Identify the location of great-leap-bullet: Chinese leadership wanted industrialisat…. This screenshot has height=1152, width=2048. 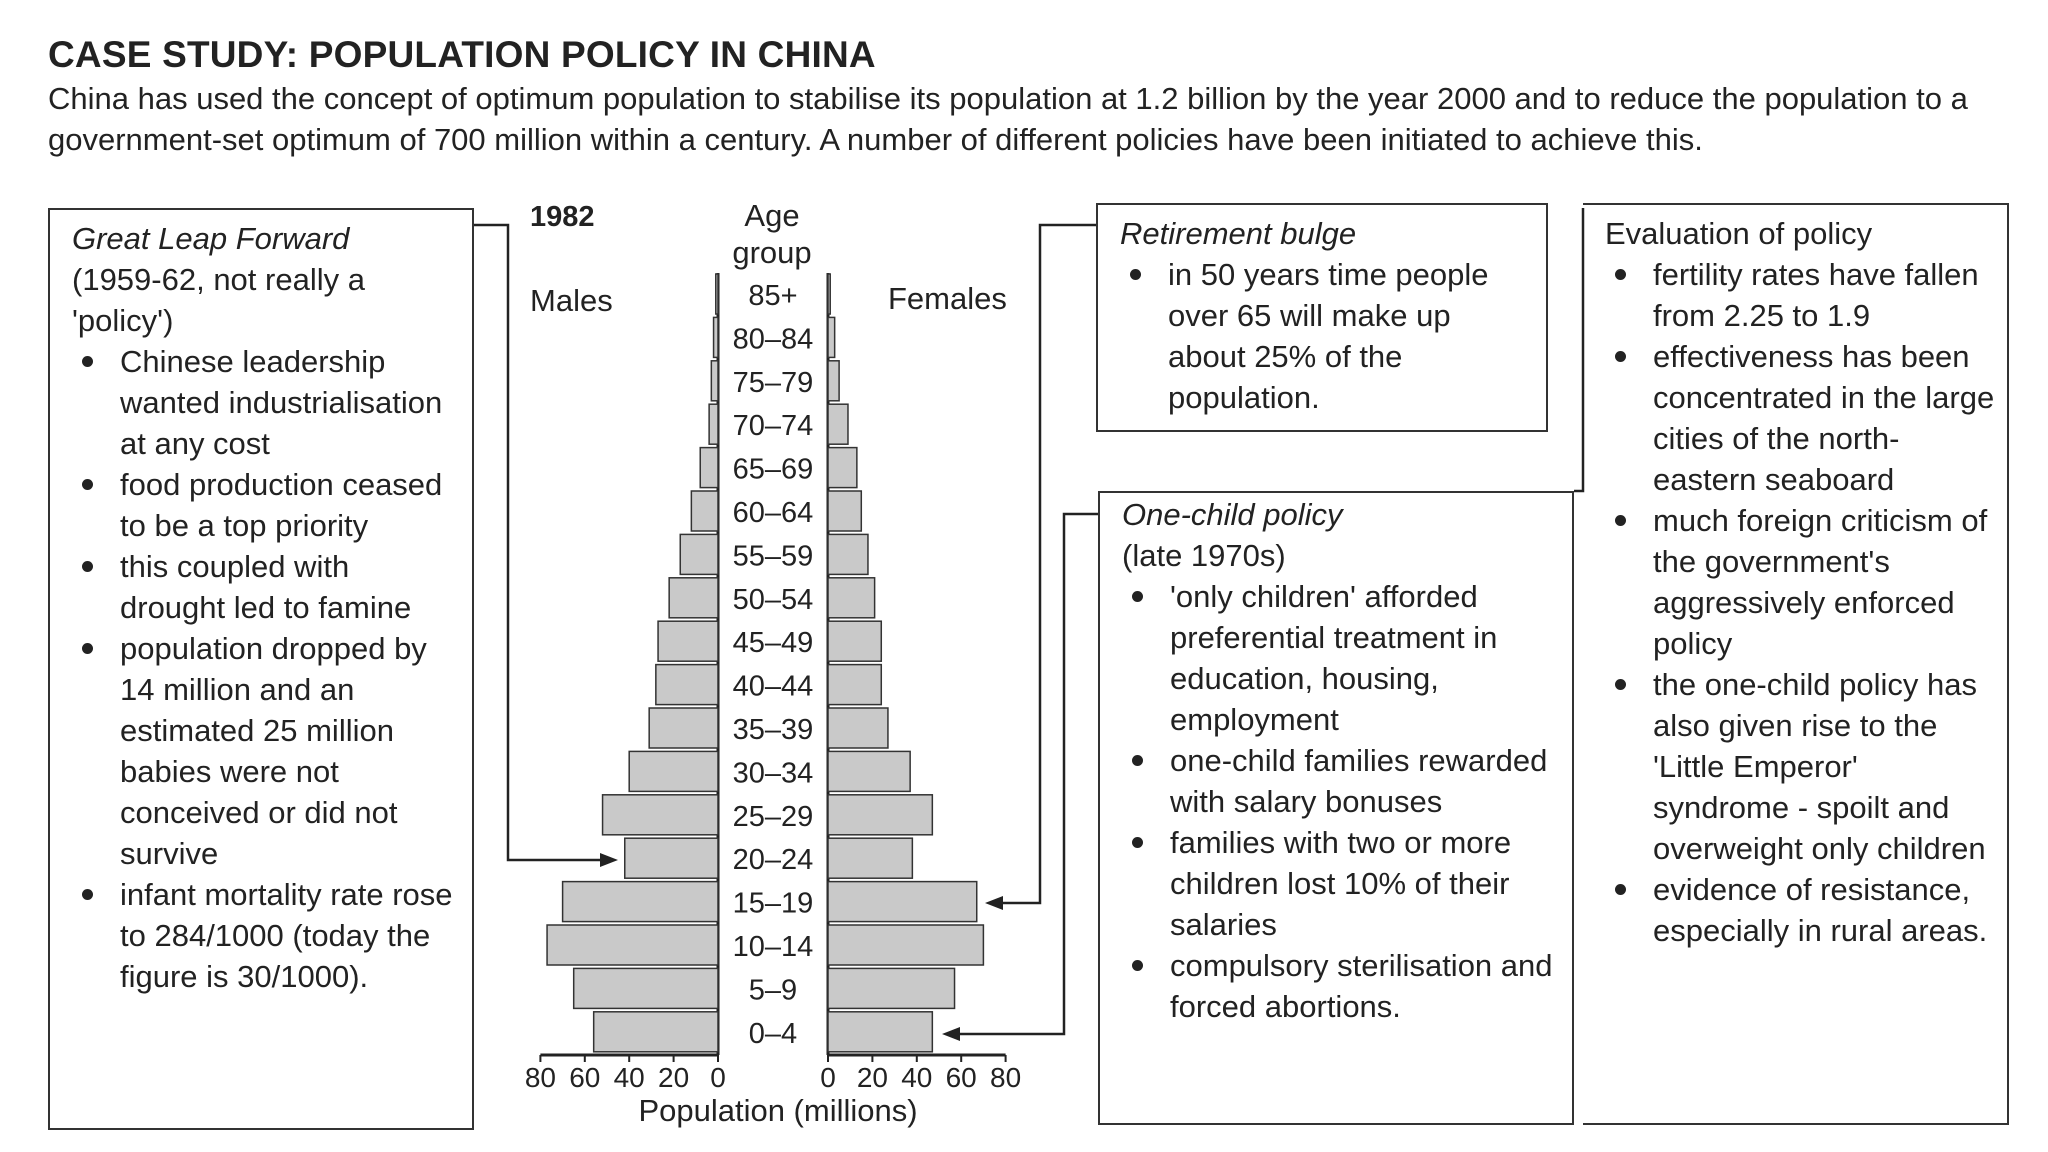
(265, 402).